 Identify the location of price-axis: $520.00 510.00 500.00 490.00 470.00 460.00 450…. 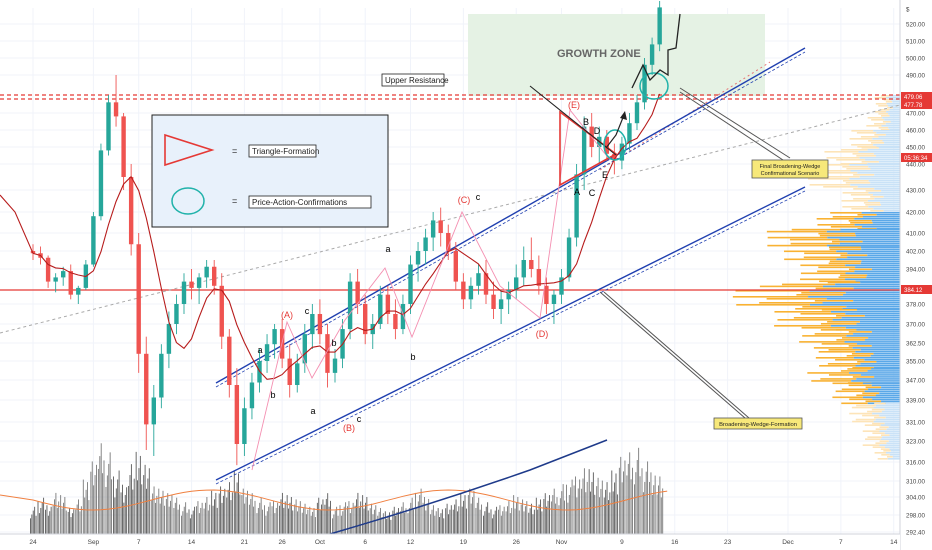
(915, 275).